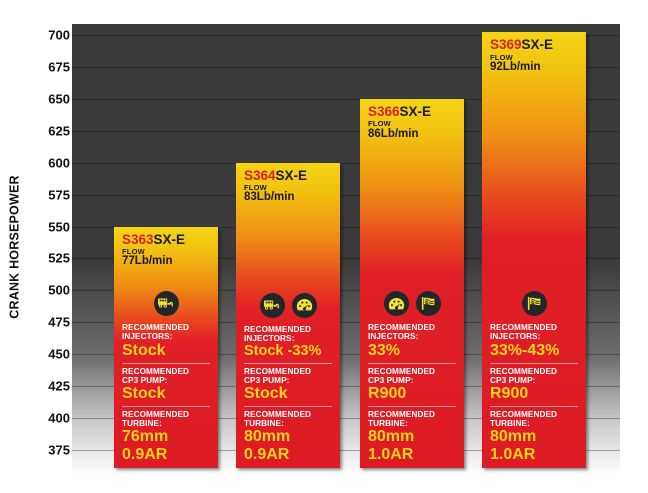 The height and width of the screenshot is (493, 648). What do you see at coordinates (166, 339) in the screenshot?
I see `injectors: RECOMMENDED INJECTORS: Stock` at bounding box center [166, 339].